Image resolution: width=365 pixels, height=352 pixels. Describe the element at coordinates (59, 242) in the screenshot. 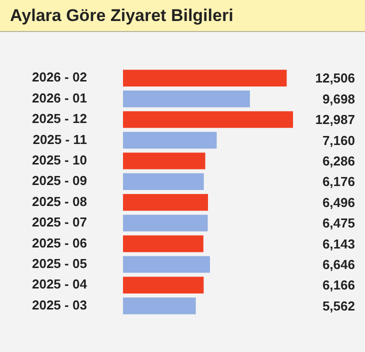

I see `y-tick-label: 2025 - 06` at that location.